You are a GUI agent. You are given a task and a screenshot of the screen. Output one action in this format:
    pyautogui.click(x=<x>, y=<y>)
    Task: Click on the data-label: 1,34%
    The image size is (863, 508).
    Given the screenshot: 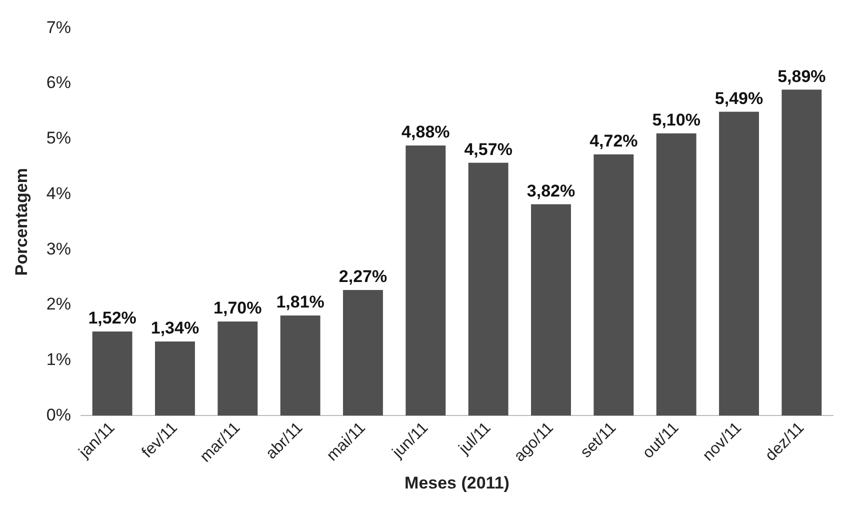 What is the action you would take?
    pyautogui.click(x=175, y=328)
    